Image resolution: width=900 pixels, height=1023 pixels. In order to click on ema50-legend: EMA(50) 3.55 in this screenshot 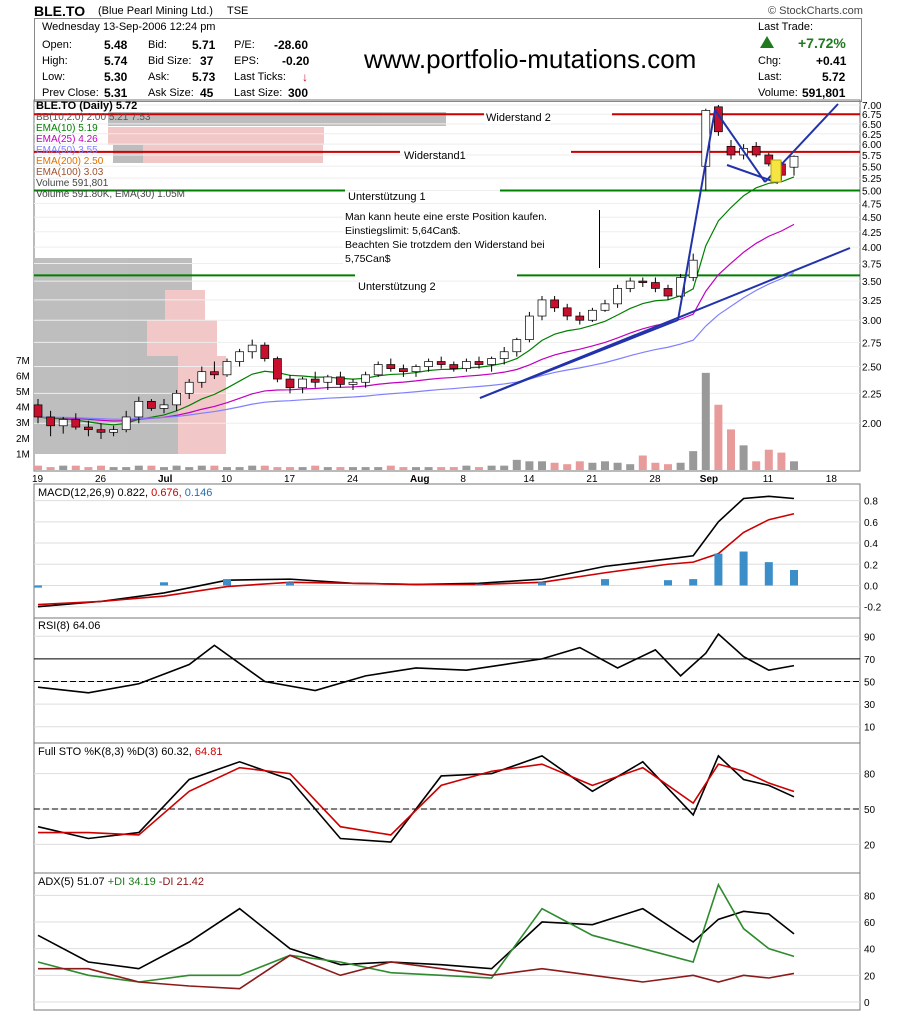, I will do `click(67, 150)`.